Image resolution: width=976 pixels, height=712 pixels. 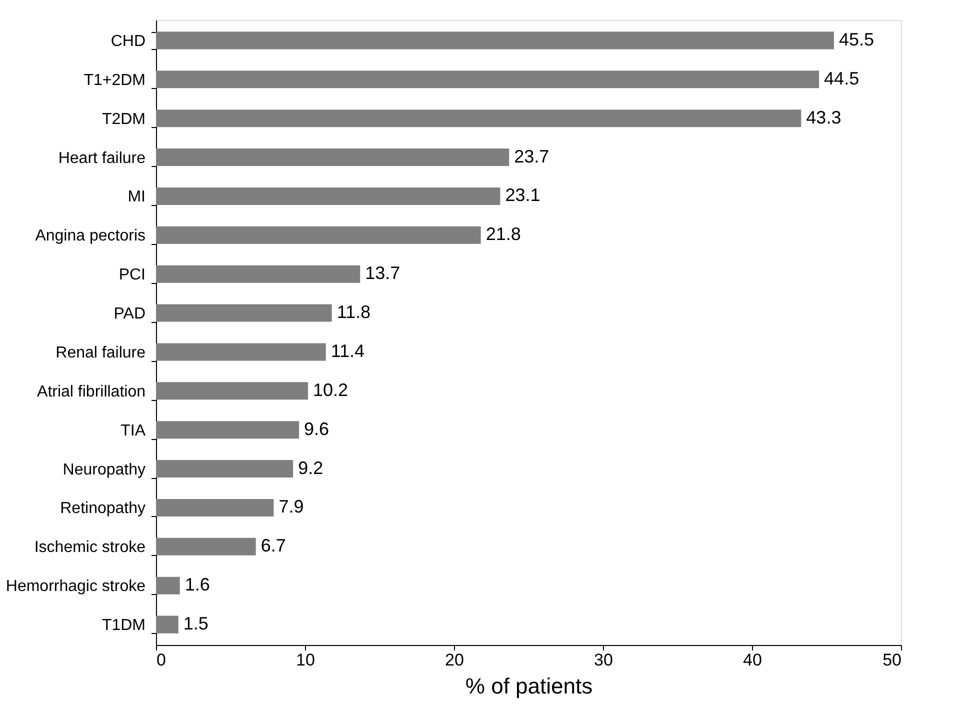 I want to click on y-tick-label: PCI, so click(x=132, y=275).